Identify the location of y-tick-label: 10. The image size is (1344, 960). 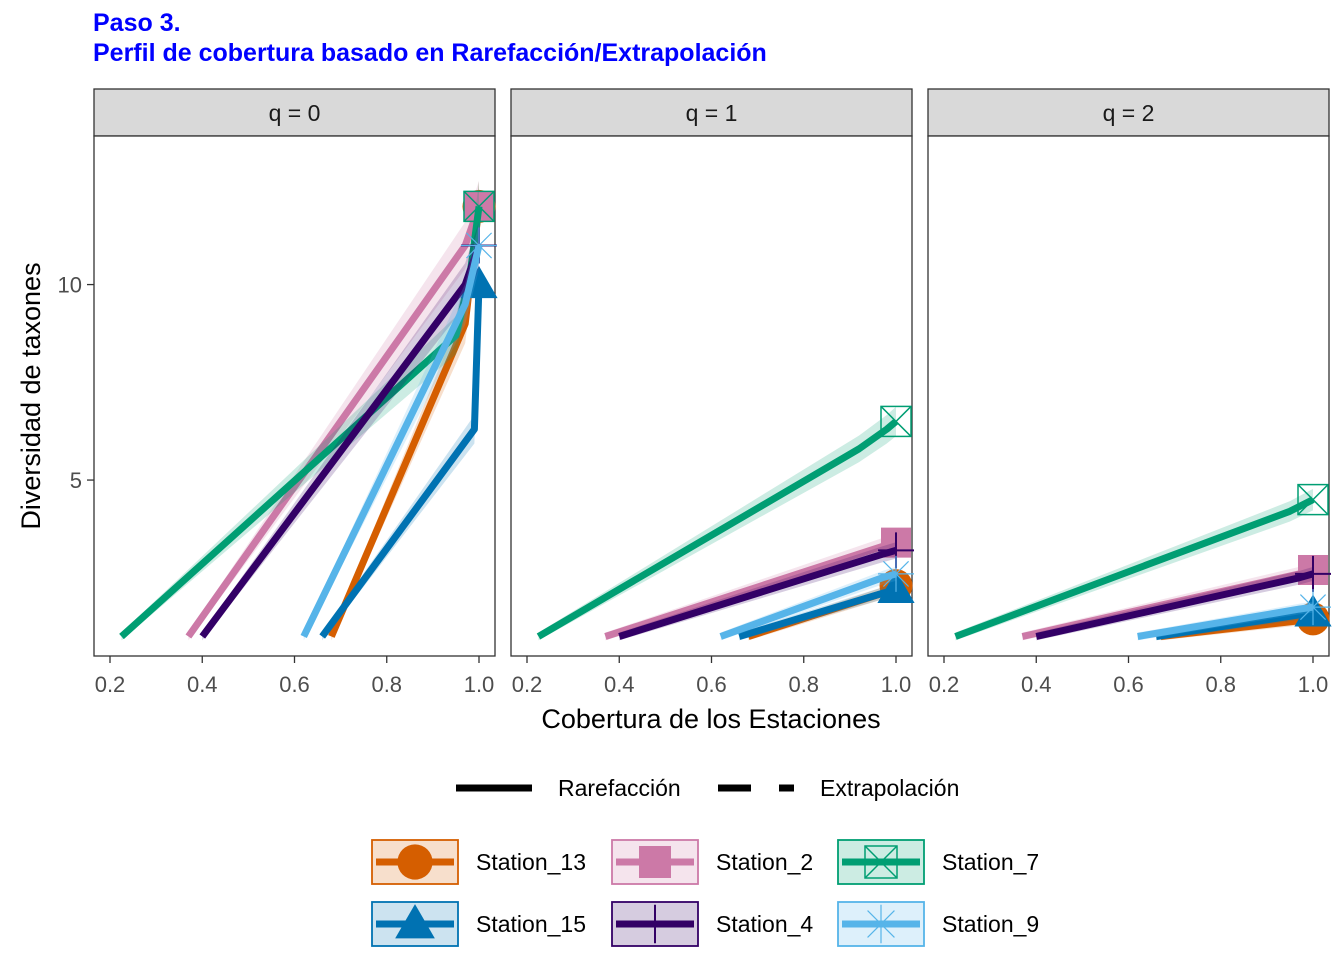
(70, 285).